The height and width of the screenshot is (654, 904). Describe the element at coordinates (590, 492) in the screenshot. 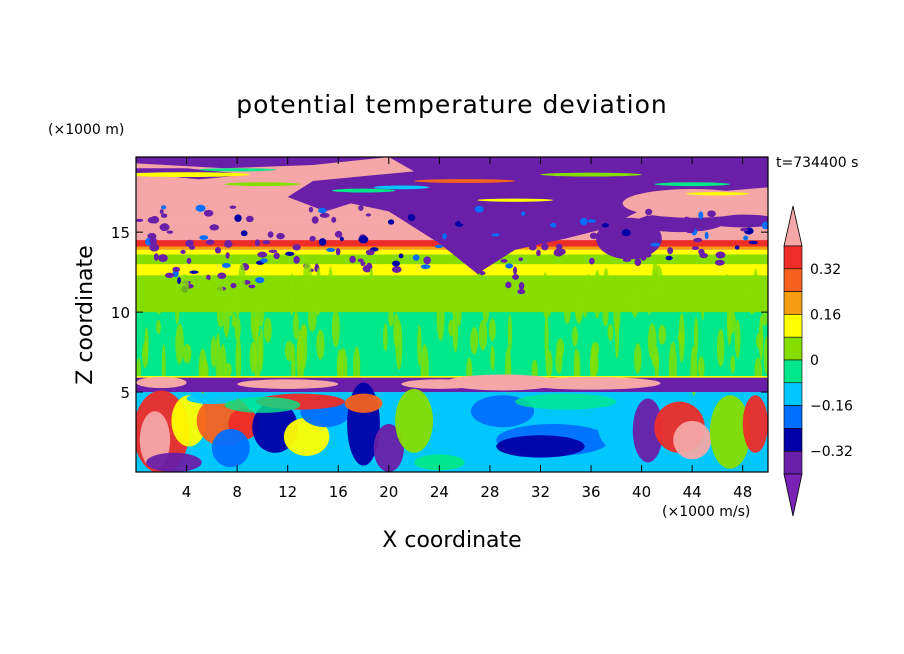

I see `x-tick-label: 36` at that location.